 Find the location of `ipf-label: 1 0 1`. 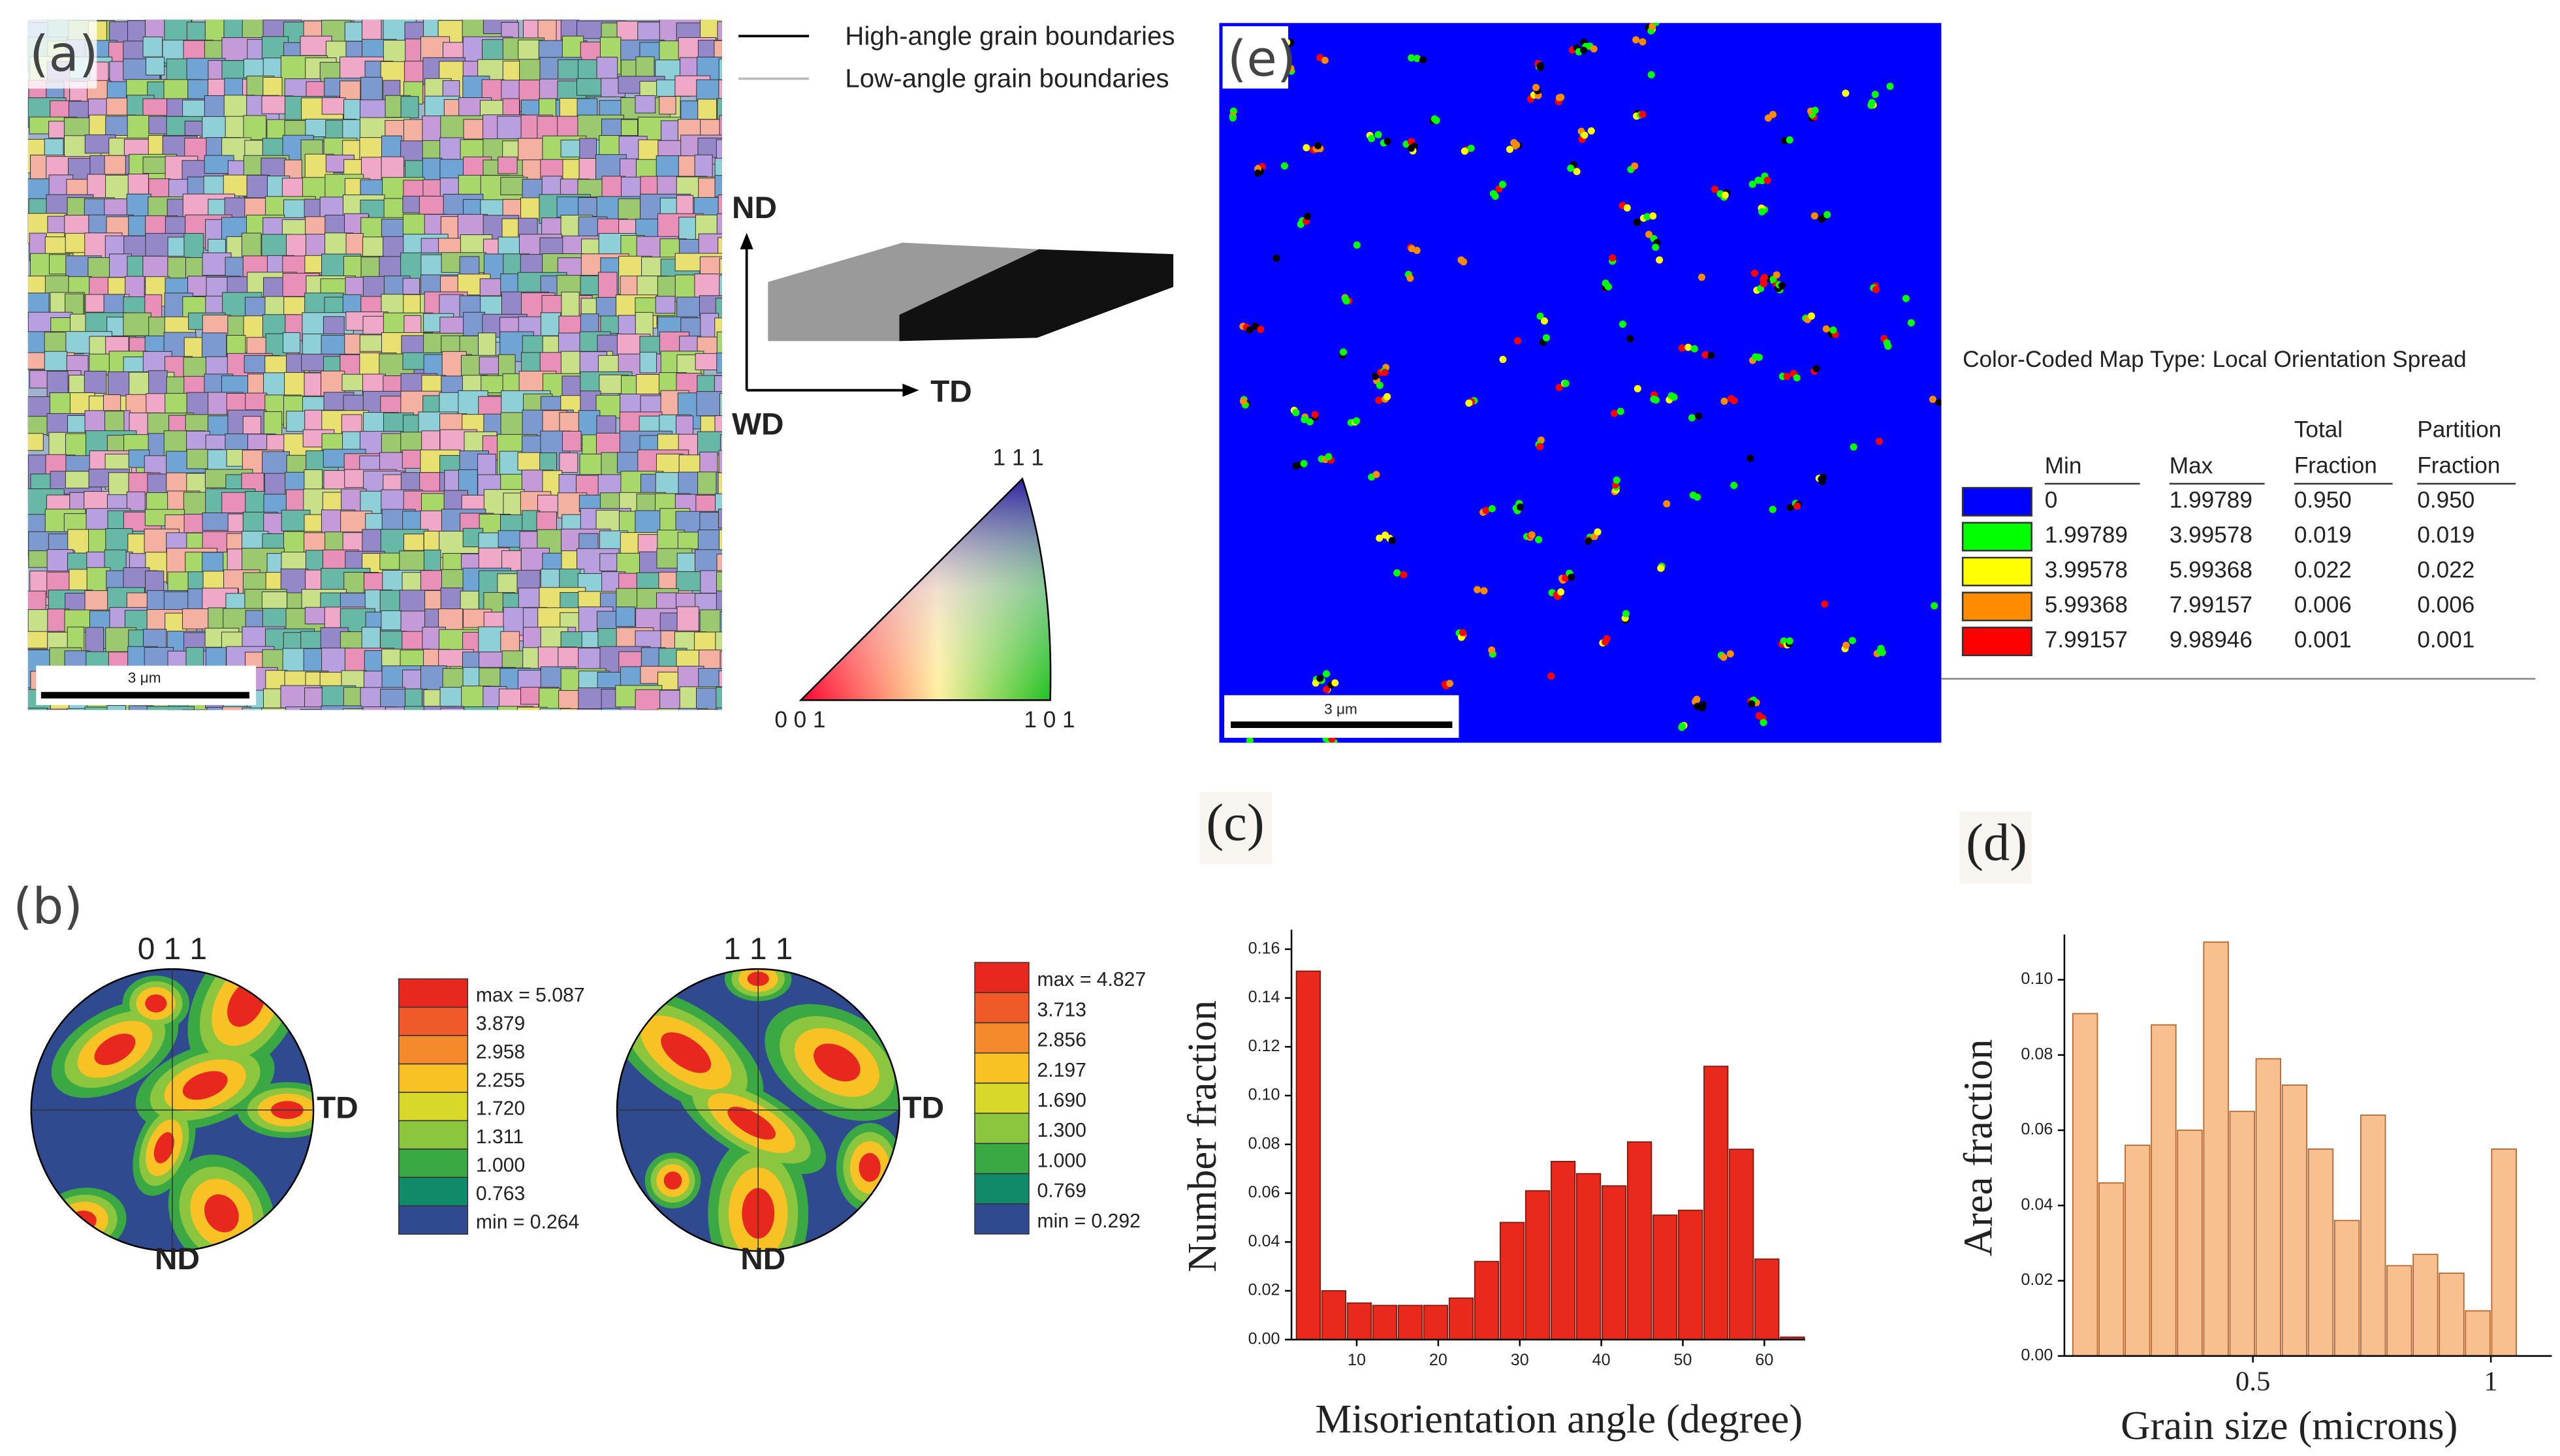

ipf-label: 1 0 1 is located at coordinates (1049, 720).